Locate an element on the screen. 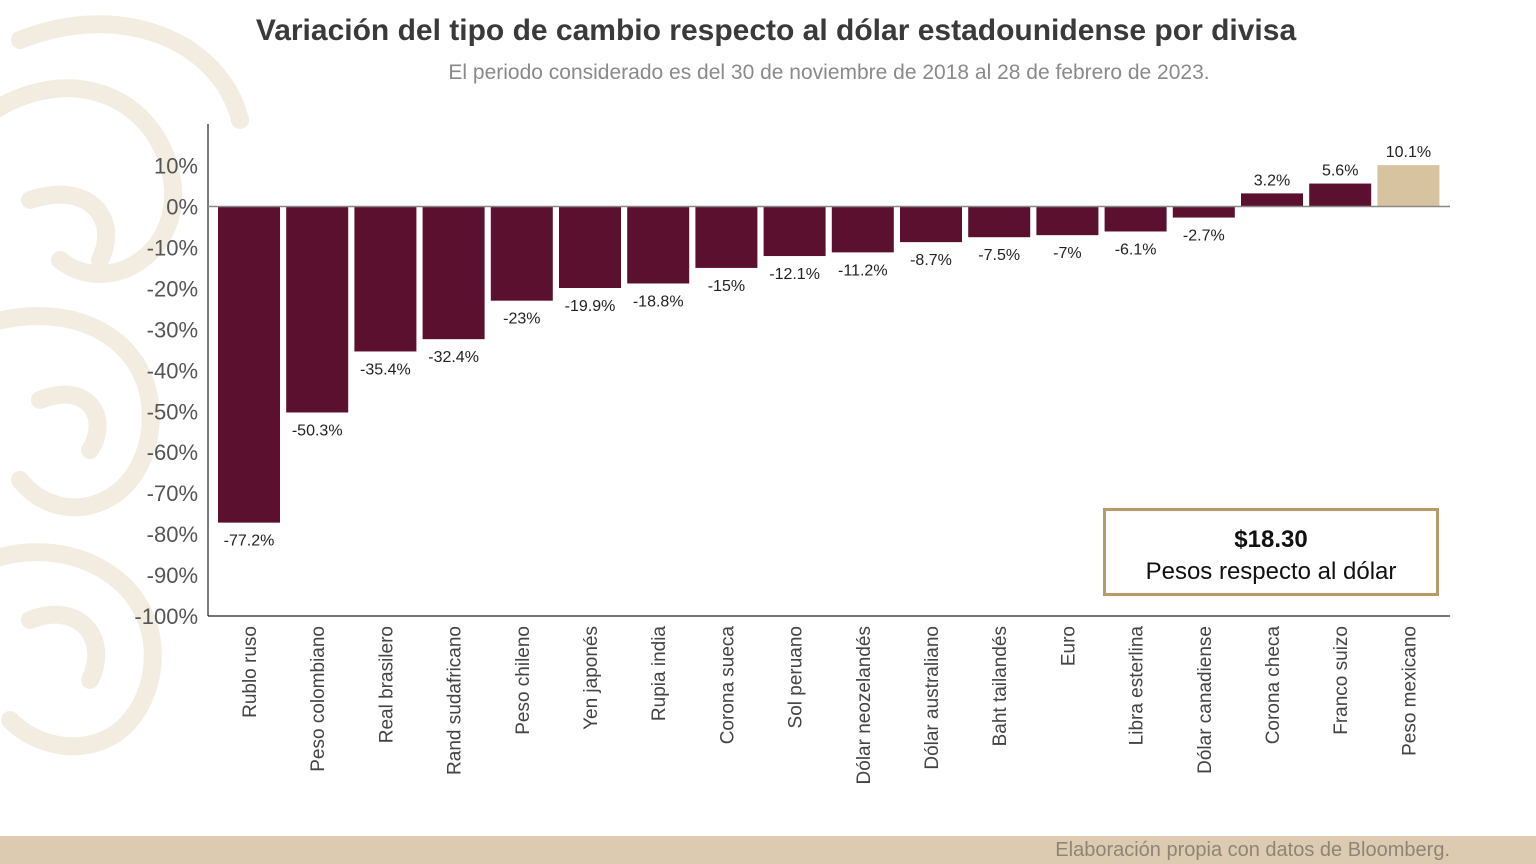 The image size is (1536, 864). y-tick-label: -80% is located at coordinates (172, 534).